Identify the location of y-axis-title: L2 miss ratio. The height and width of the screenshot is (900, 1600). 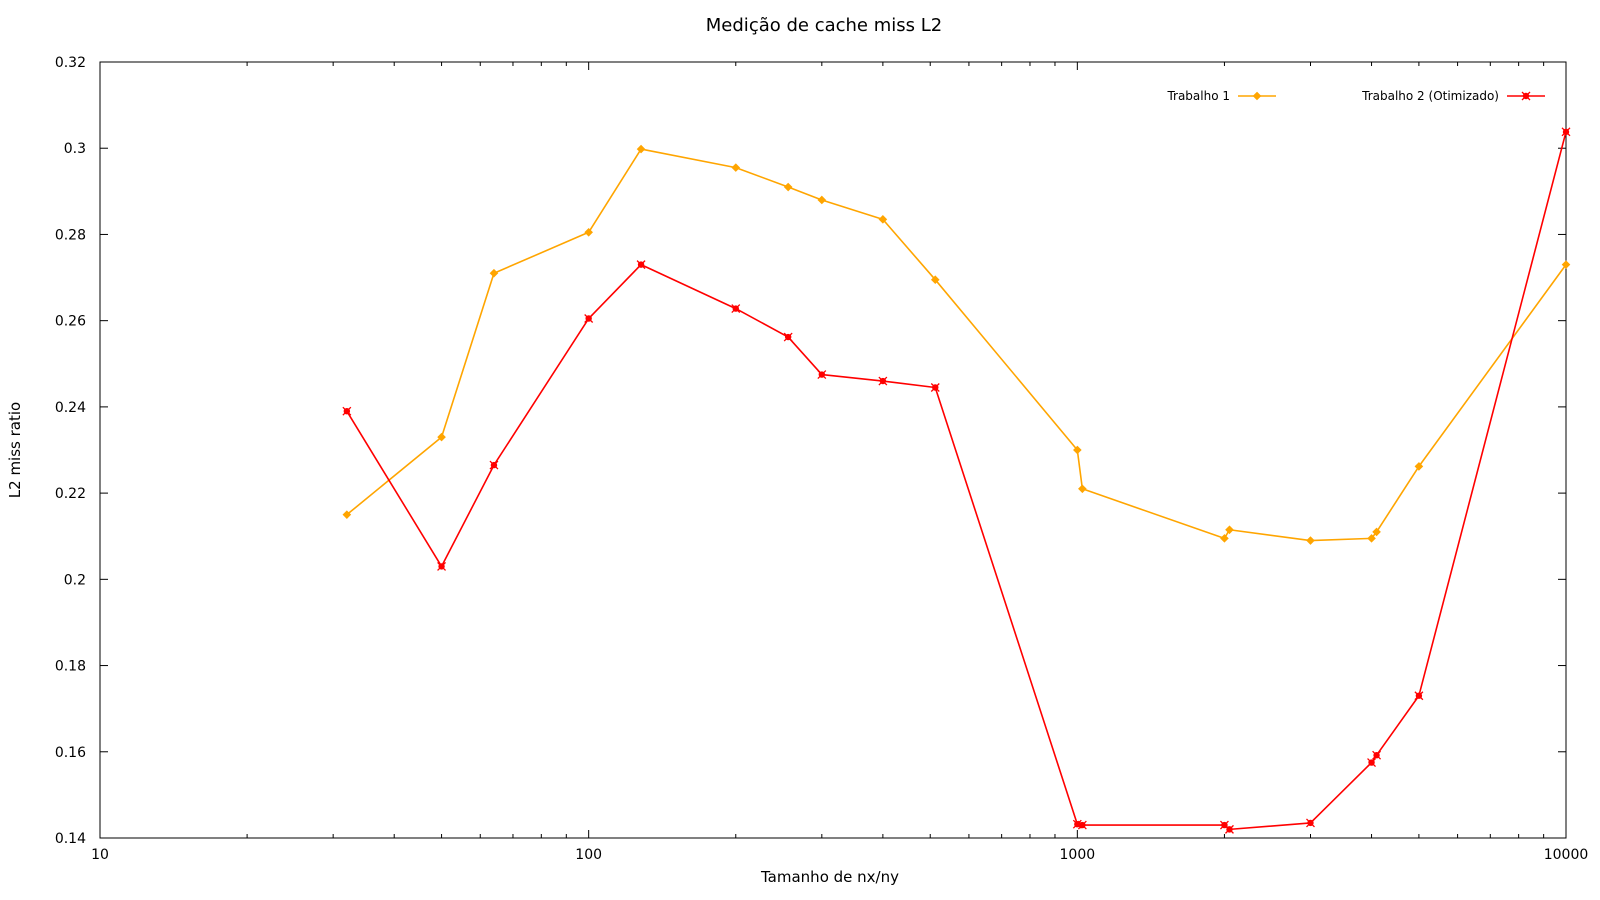
(15, 450).